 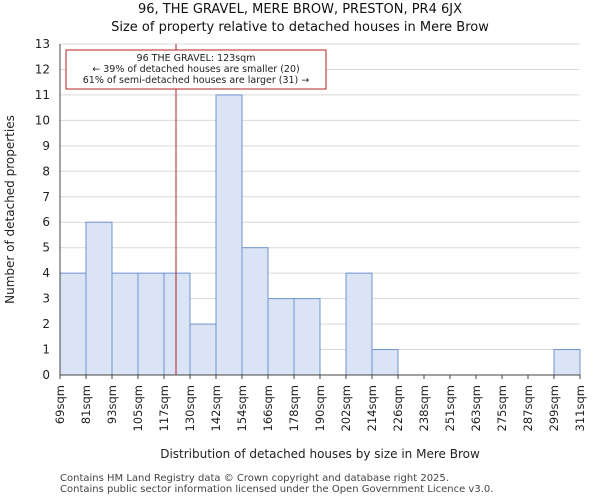 What do you see at coordinates (46, 299) in the screenshot?
I see `y-tick-label: 3` at bounding box center [46, 299].